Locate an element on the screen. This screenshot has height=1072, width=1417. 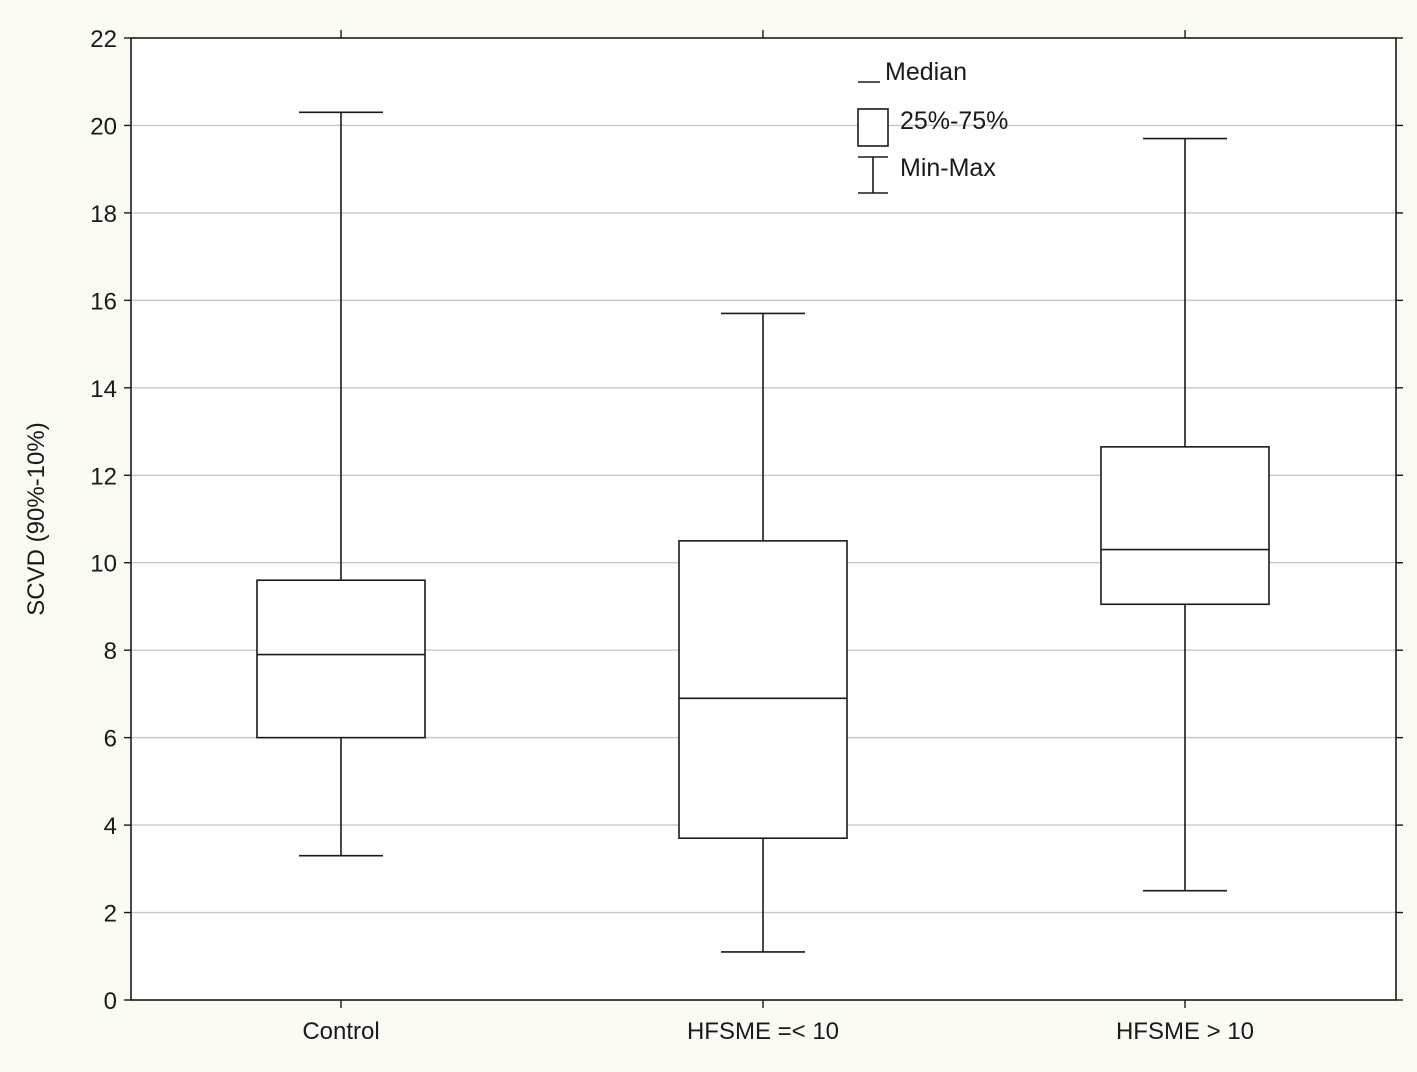
y-tick-label: 22 is located at coordinates (103, 39).